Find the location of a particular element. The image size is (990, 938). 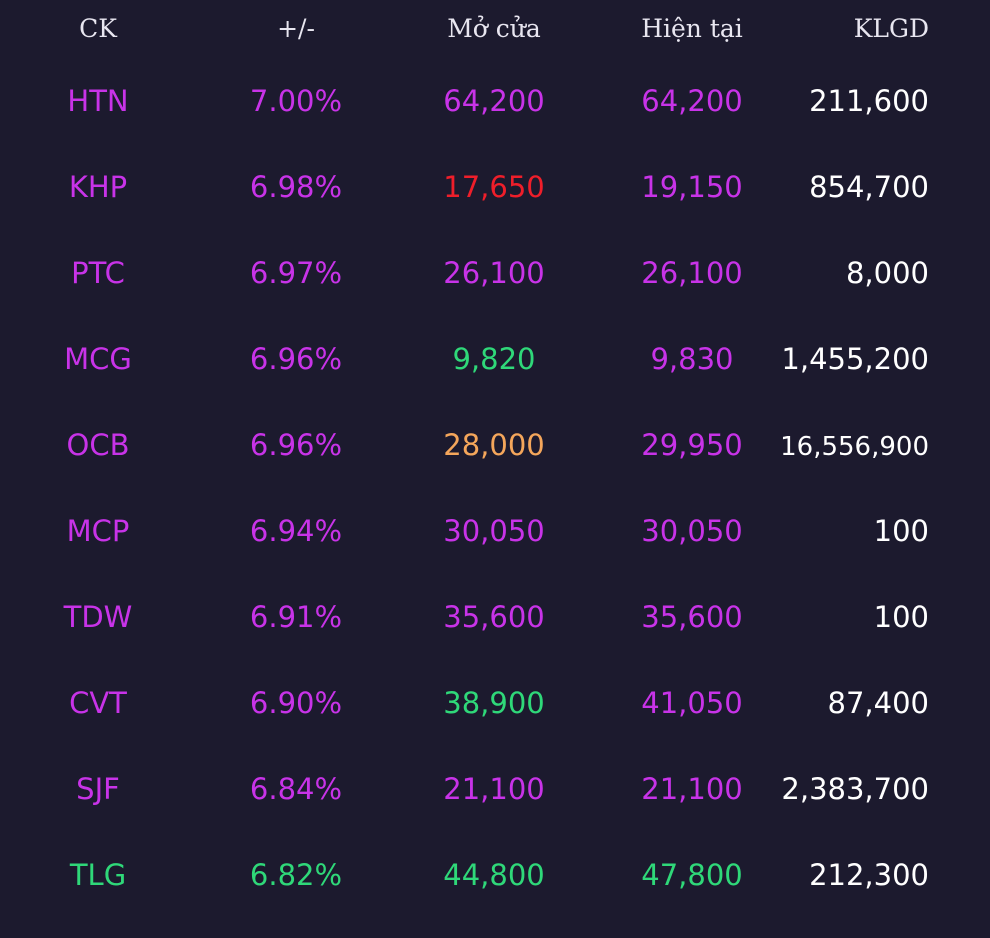

table-row: KHP 6.98% 17,650 19,150 854,700 is located at coordinates (495, 187).